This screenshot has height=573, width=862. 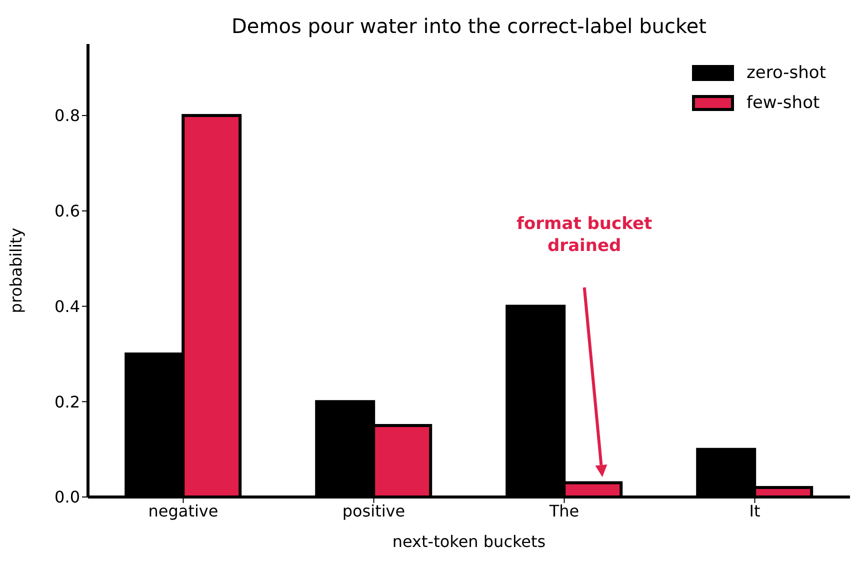 I want to click on y-axis-title: probability, so click(x=16, y=271).